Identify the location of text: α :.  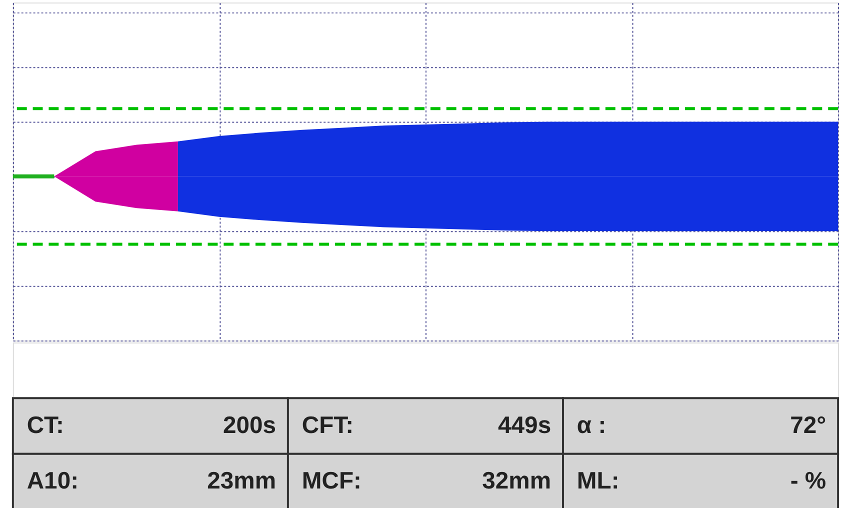
(591, 425).